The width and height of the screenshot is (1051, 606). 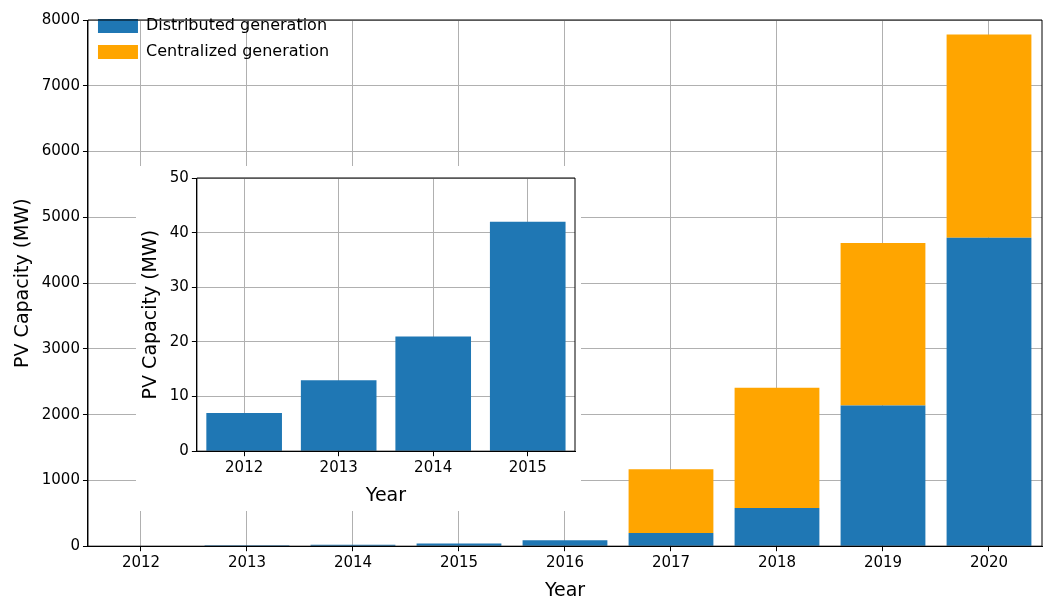 I want to click on y-tick-label: 30, so click(x=179, y=286).